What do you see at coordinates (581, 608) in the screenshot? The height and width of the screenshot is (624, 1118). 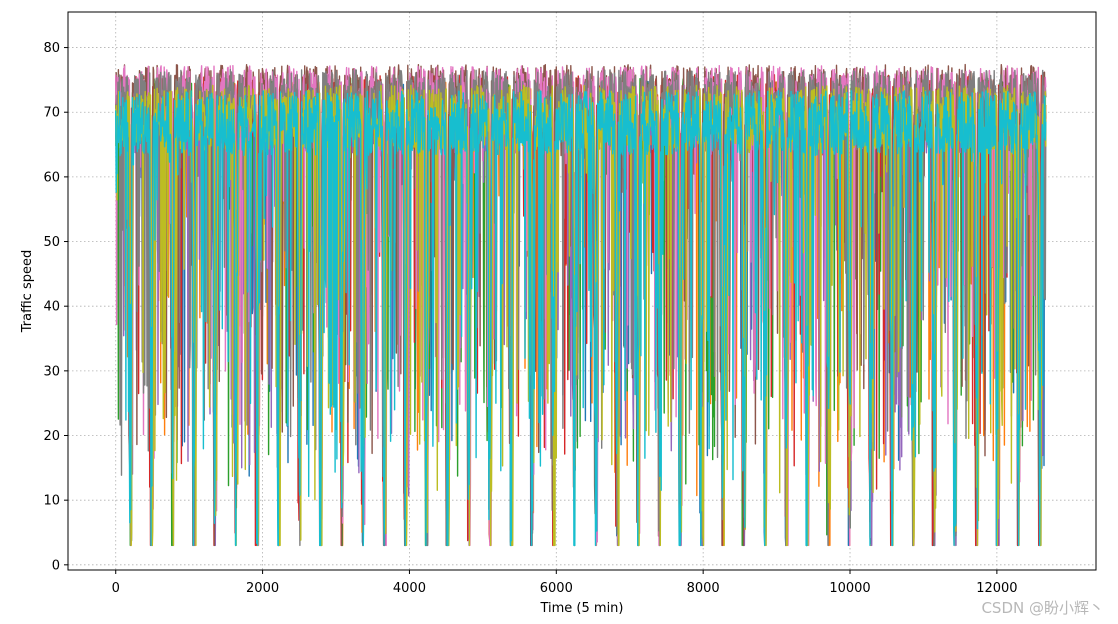 I see `x-axis-label: Time (5 min)` at bounding box center [581, 608].